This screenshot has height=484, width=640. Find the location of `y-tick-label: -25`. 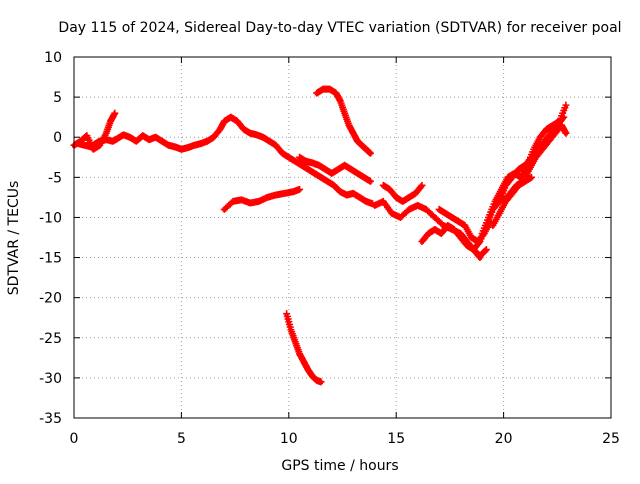

y-tick-label: -25 is located at coordinates (50, 339).